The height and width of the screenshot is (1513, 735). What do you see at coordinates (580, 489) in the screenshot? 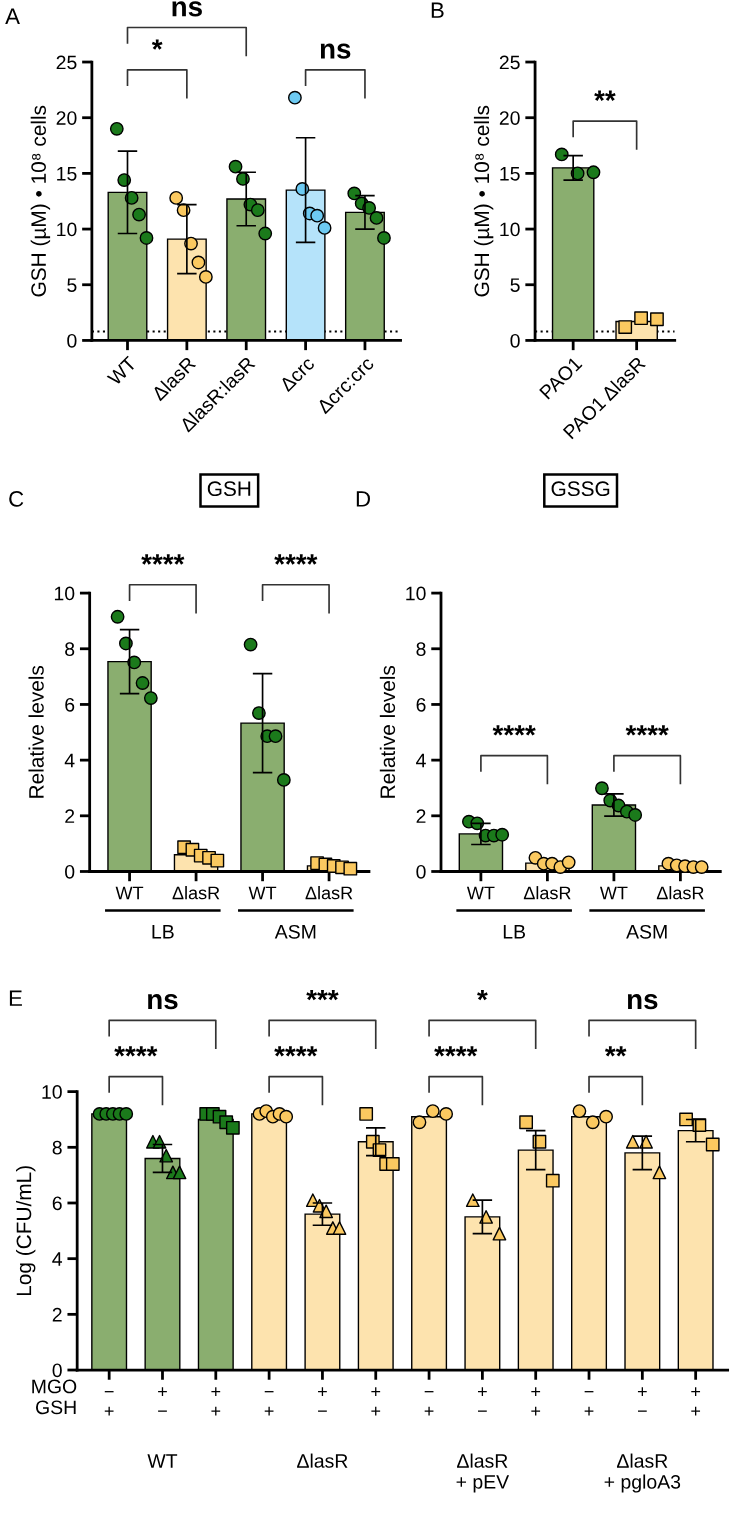
I see `chart-title: GSSG` at bounding box center [580, 489].